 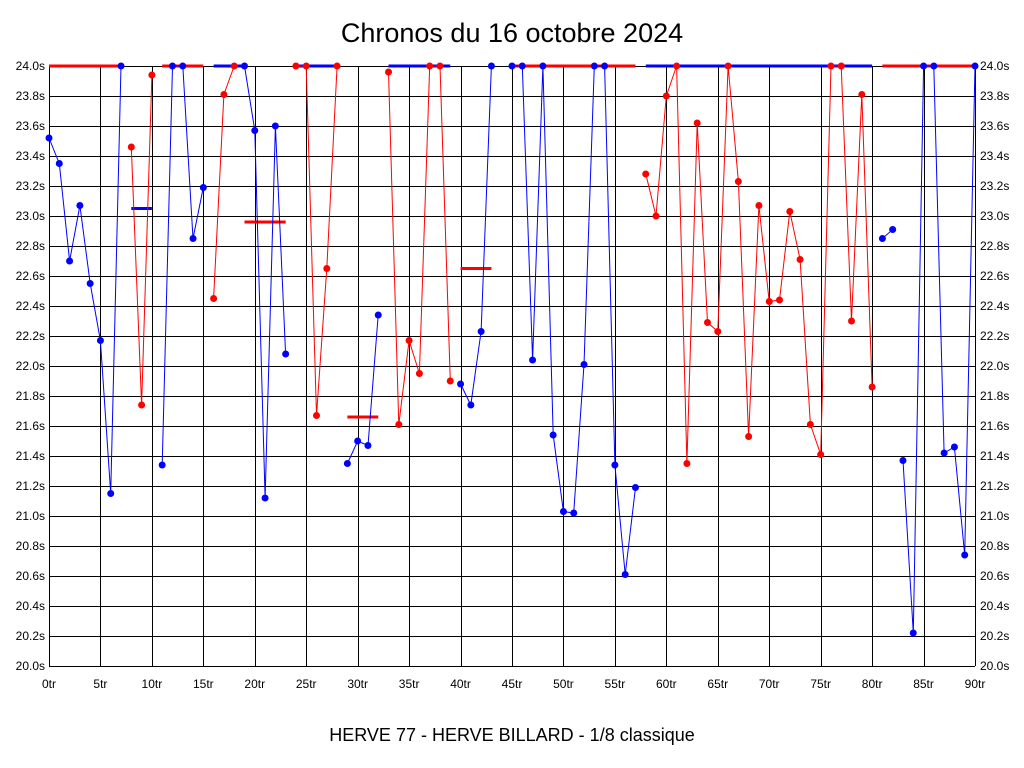 I want to click on y-tick-label-right: 23.4s, so click(x=994, y=156).